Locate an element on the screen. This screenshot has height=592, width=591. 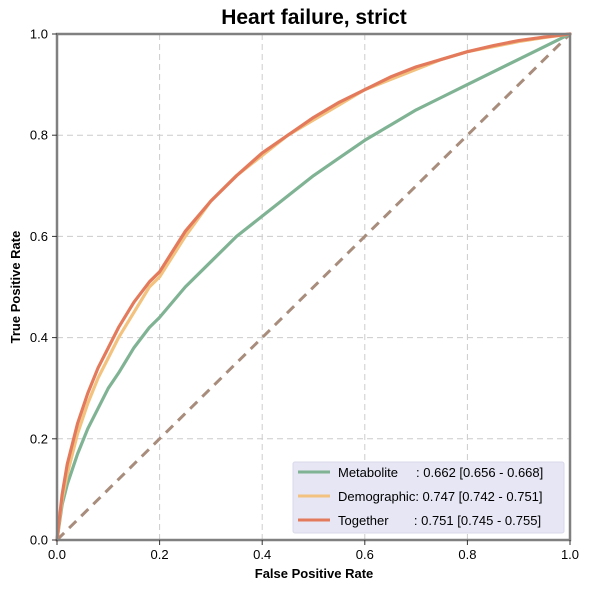
x-tick-label: 0.8 is located at coordinates (467, 554).